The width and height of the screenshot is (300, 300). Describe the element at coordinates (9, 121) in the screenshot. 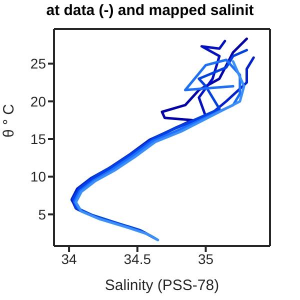

I see `y-axis-title: θ ° C` at that location.